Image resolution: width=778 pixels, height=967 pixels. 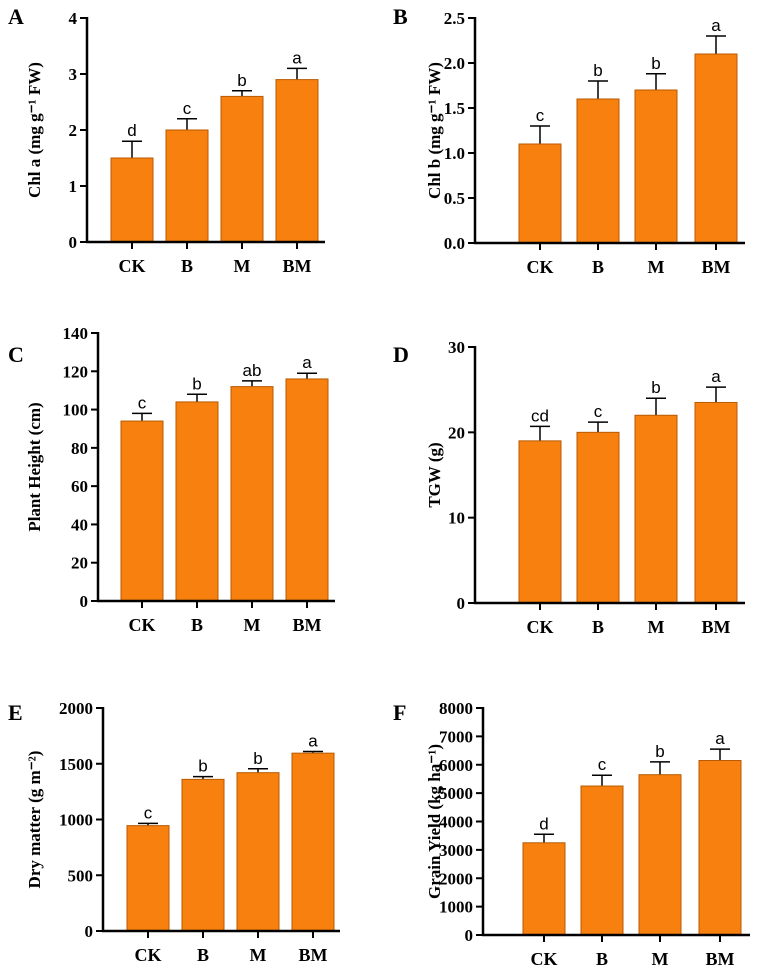 I want to click on y-tick-label: 2.5, so click(x=454, y=18).